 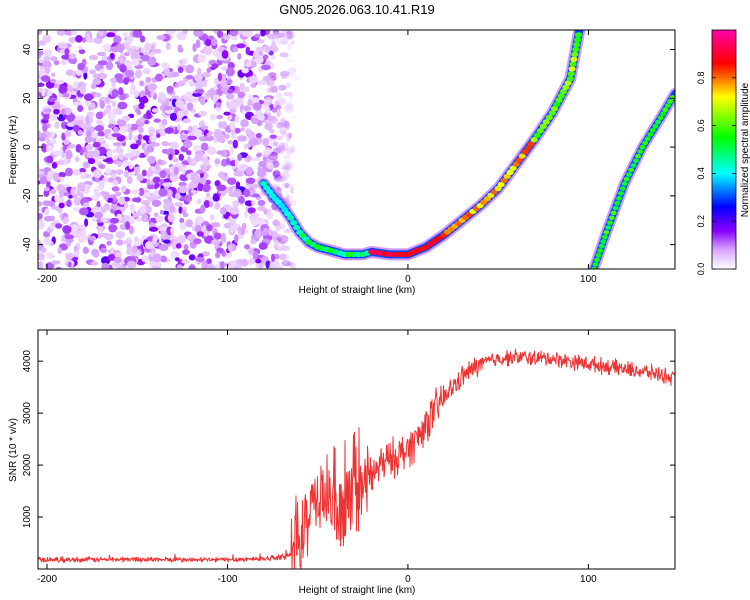 What do you see at coordinates (745, 149) in the screenshot?
I see `colorbar-label: Normalized spectral amplitude` at bounding box center [745, 149].